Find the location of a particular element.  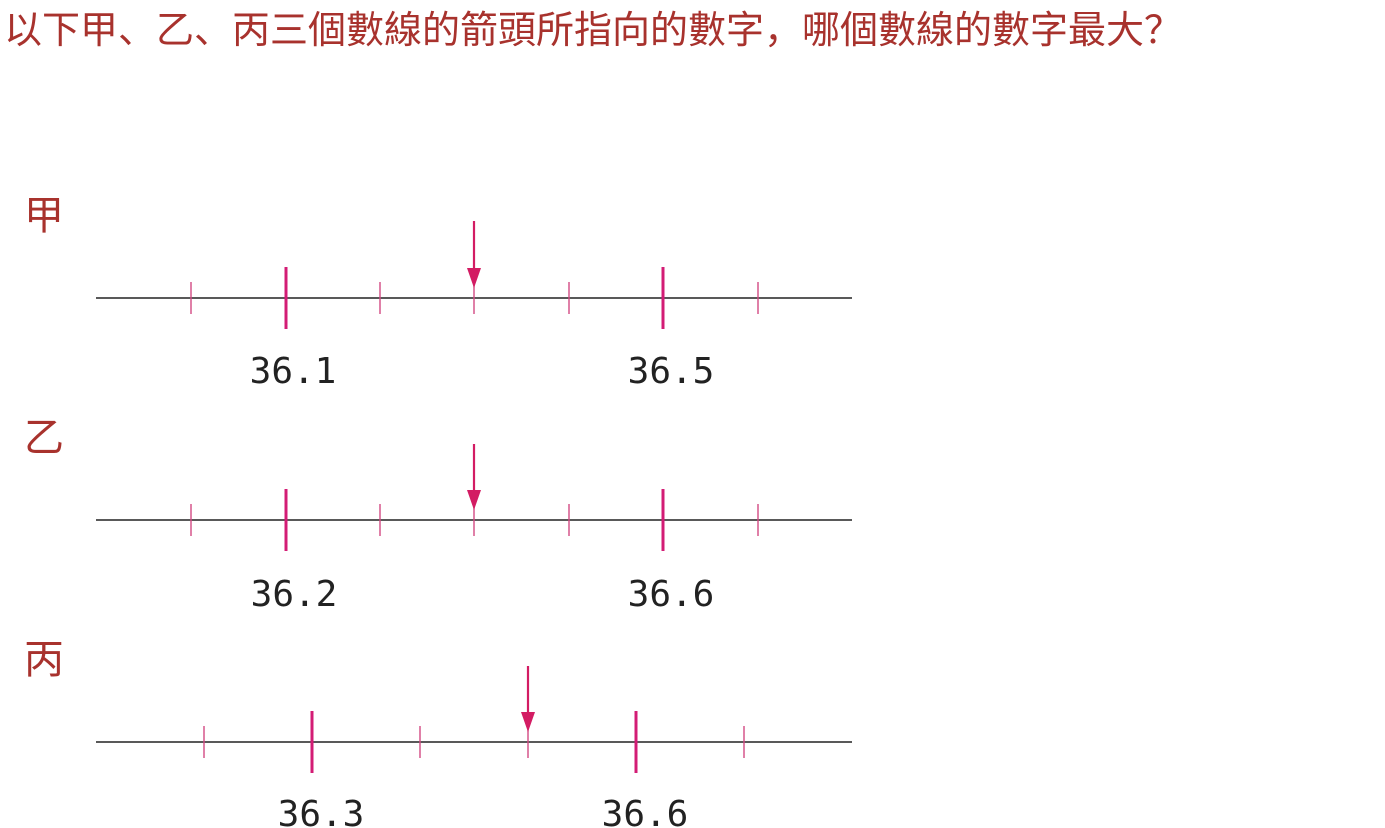

number-line-jia: 甲 36.1 36.5 is located at coordinates (438, 292).